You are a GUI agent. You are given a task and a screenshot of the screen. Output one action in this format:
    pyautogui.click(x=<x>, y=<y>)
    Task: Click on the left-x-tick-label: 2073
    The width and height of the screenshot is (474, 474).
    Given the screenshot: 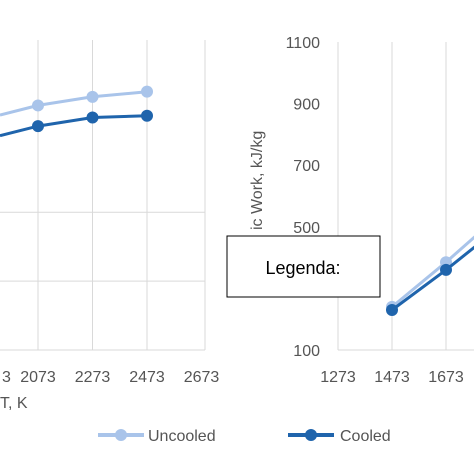 What is the action you would take?
    pyautogui.click(x=38, y=377)
    